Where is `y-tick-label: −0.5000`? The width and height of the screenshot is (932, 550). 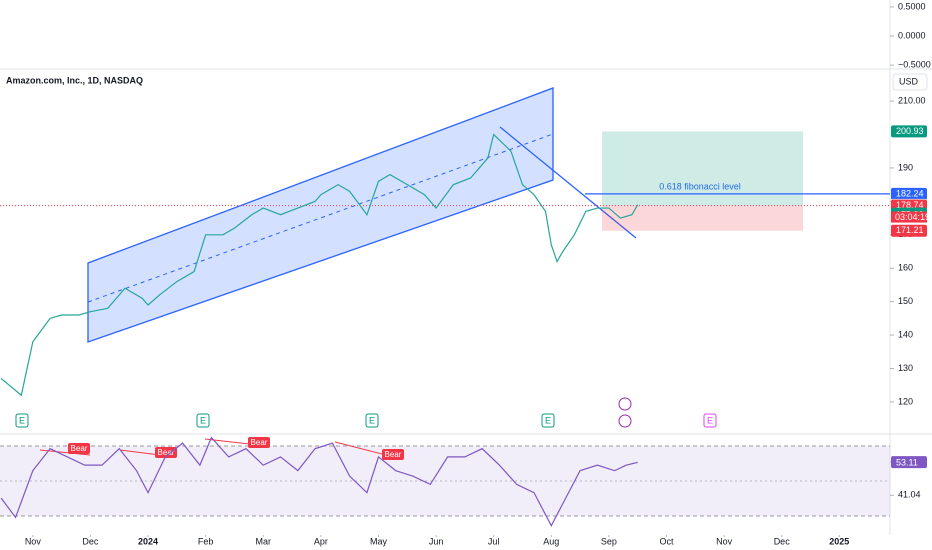 y-tick-label: −0.5000 is located at coordinates (914, 64).